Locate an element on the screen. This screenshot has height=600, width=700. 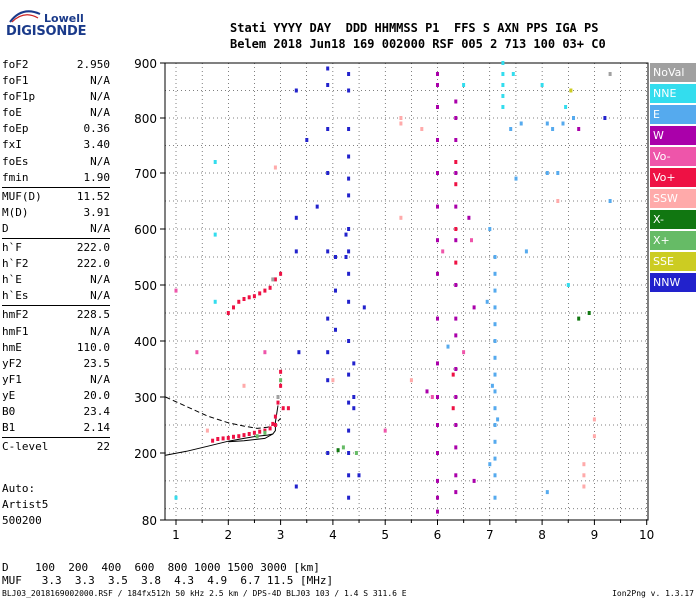
param-value: 3.40 is located at coordinates (97, 145).